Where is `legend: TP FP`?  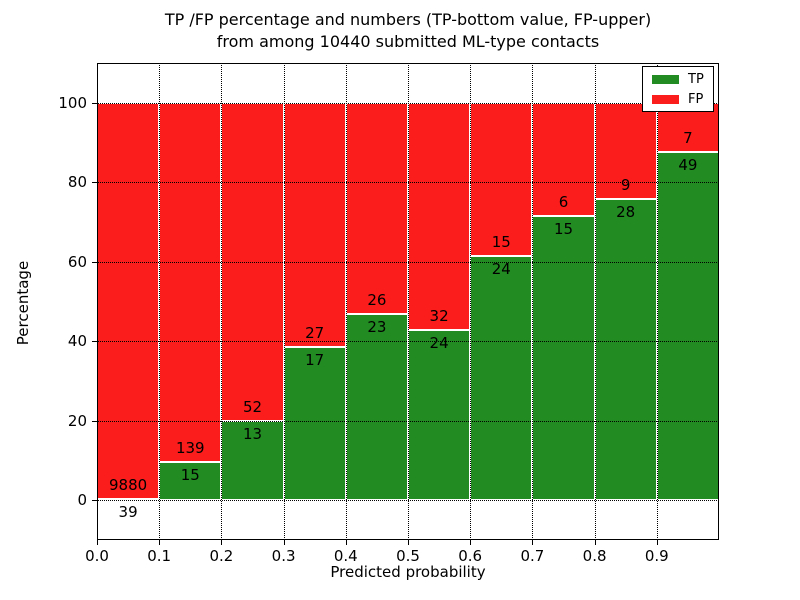 legend: TP FP is located at coordinates (678, 89).